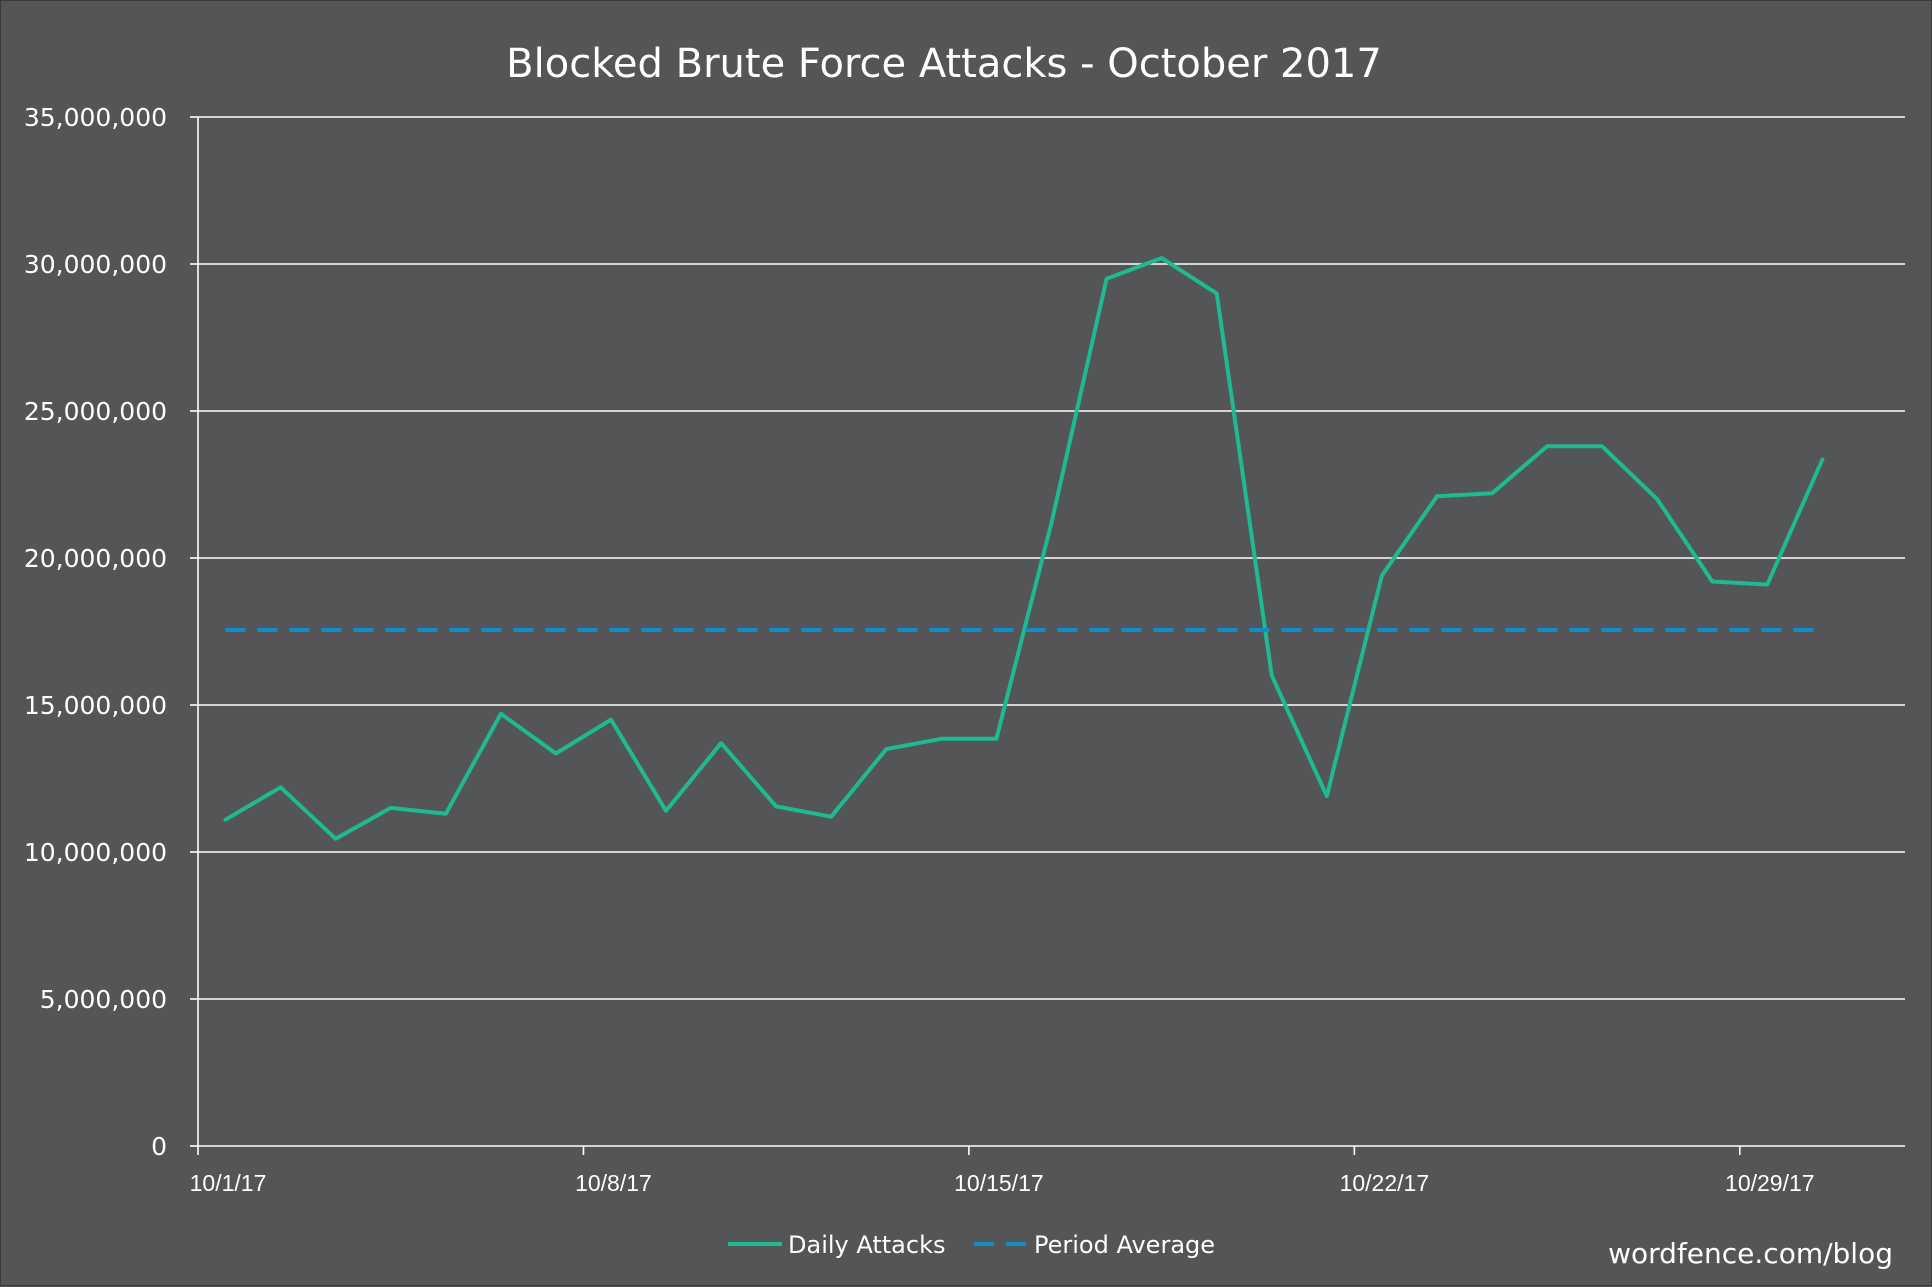  I want to click on y-tick-label: 20,000,000, so click(95, 558).